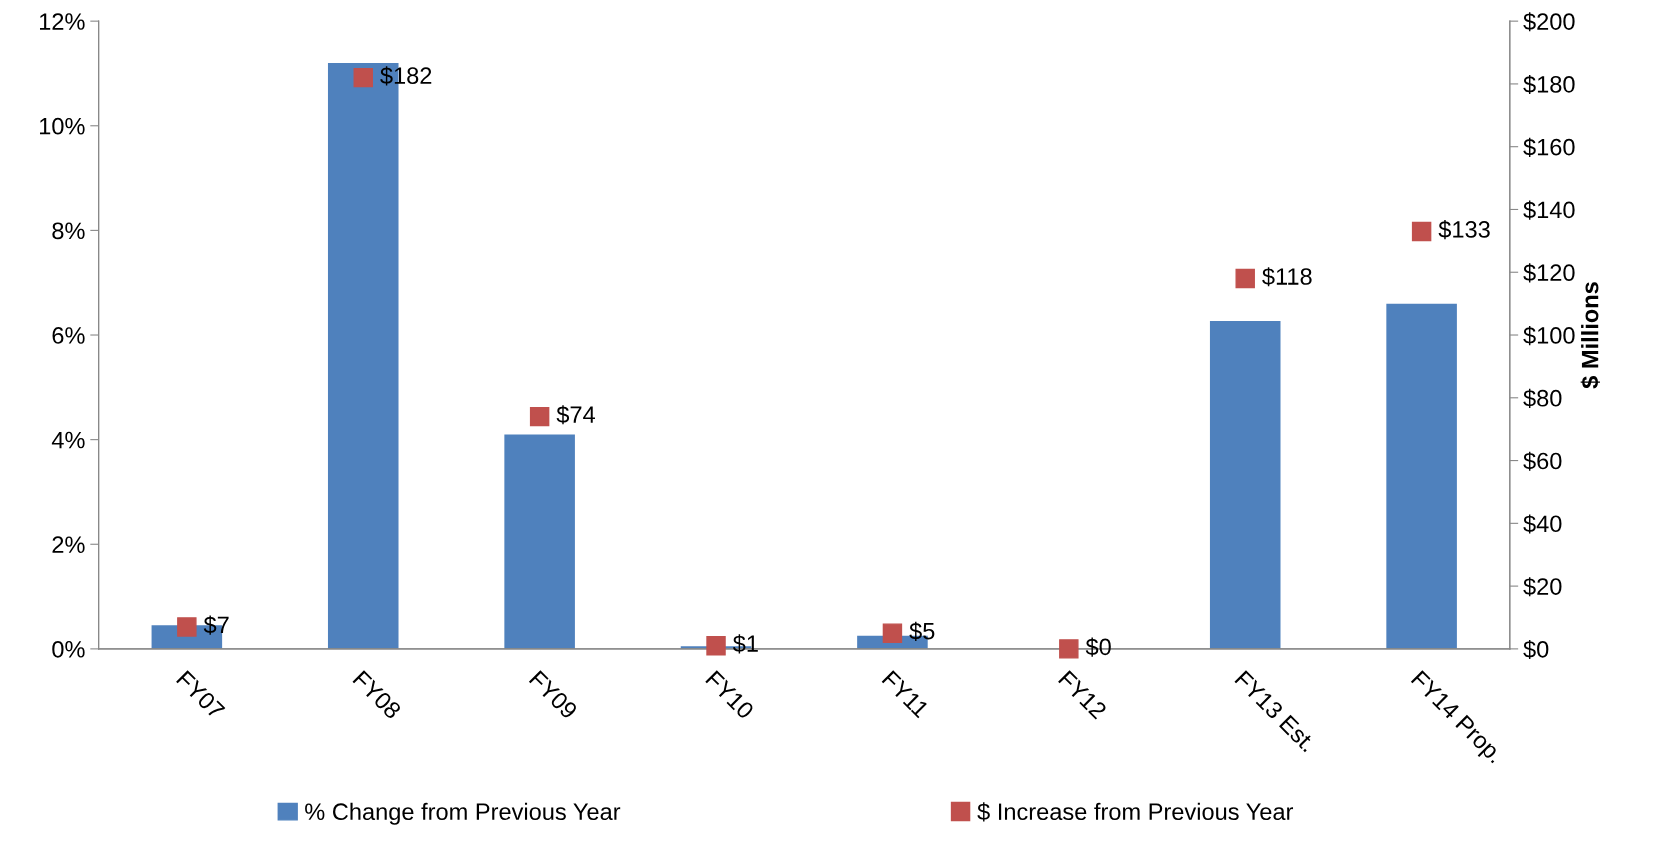 This screenshot has width=1672, height=846. Describe the element at coordinates (463, 813) in the screenshot. I see `legend-label: % Change from Previous Year` at that location.